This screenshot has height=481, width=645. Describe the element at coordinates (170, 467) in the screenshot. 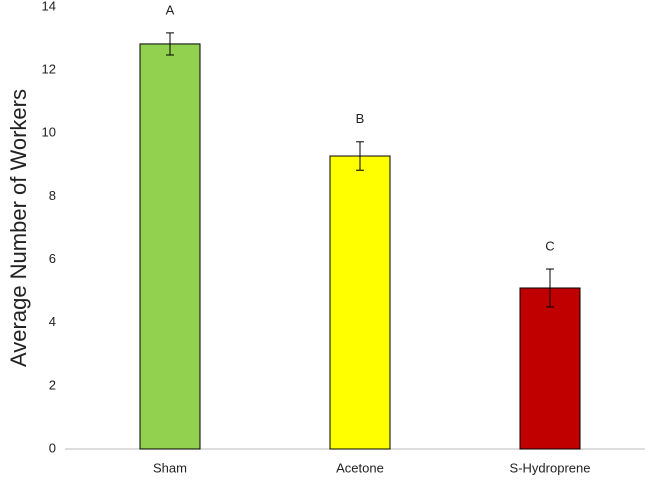

I see `x-tick-label: Sham` at that location.